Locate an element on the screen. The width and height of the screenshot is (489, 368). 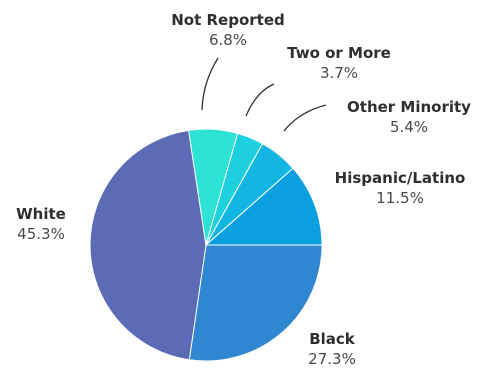
leader-line-other-minority is located at coordinates (305, 118).